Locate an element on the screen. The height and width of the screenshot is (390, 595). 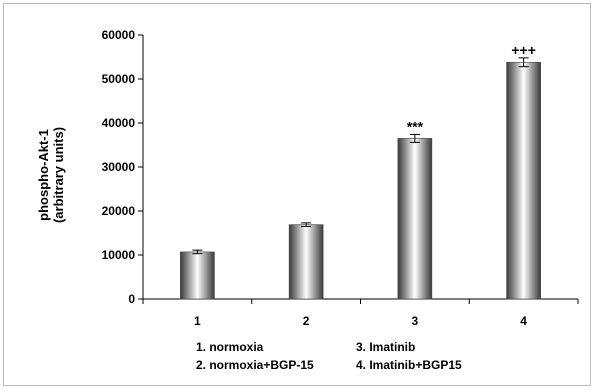
legend-entry: 2. normoxia+BGP-15 is located at coordinates (255, 365).